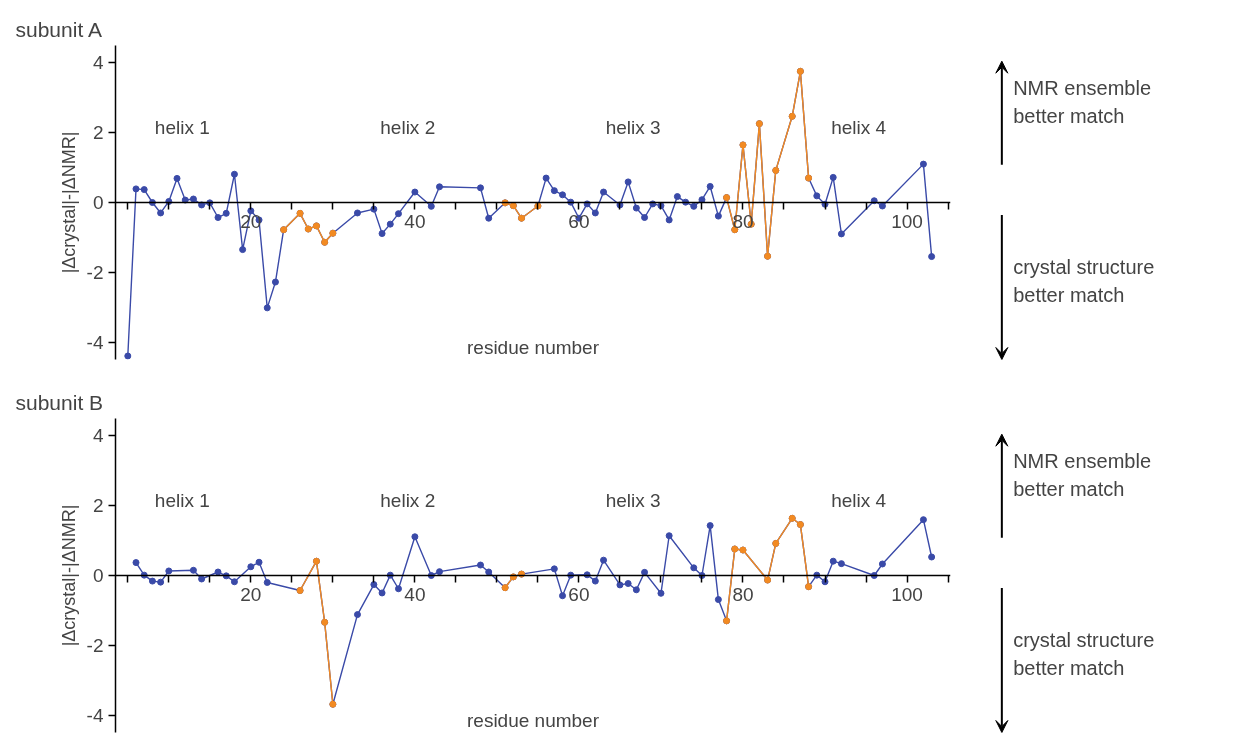 The width and height of the screenshot is (1242, 746). What do you see at coordinates (59, 402) in the screenshot?
I see `chart-title: subunit B` at bounding box center [59, 402].